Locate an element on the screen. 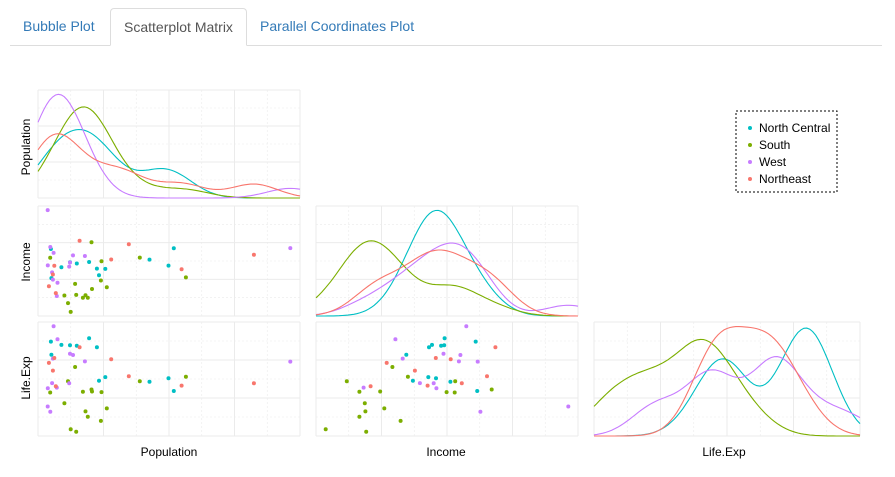  legend: North Central South West Northeast is located at coordinates (786, 151).